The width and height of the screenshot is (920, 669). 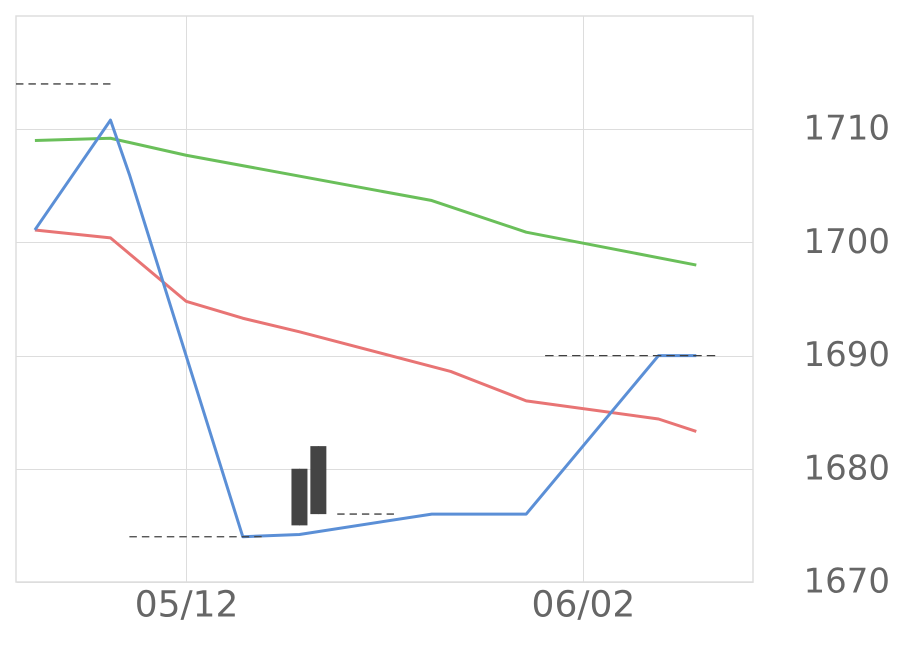 What do you see at coordinates (584, 605) in the screenshot?
I see `x-tick-label: 06/02` at bounding box center [584, 605].